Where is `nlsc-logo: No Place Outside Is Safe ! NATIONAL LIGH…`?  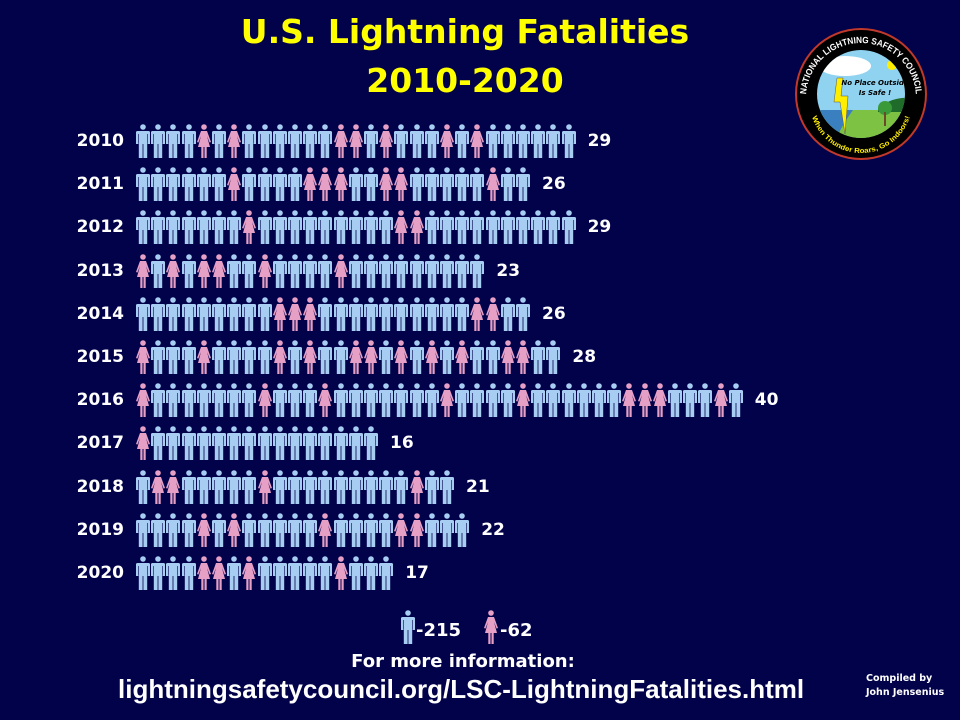 nlsc-logo: No Place Outside Is Safe ! NATIONAL LIGH… is located at coordinates (861, 94).